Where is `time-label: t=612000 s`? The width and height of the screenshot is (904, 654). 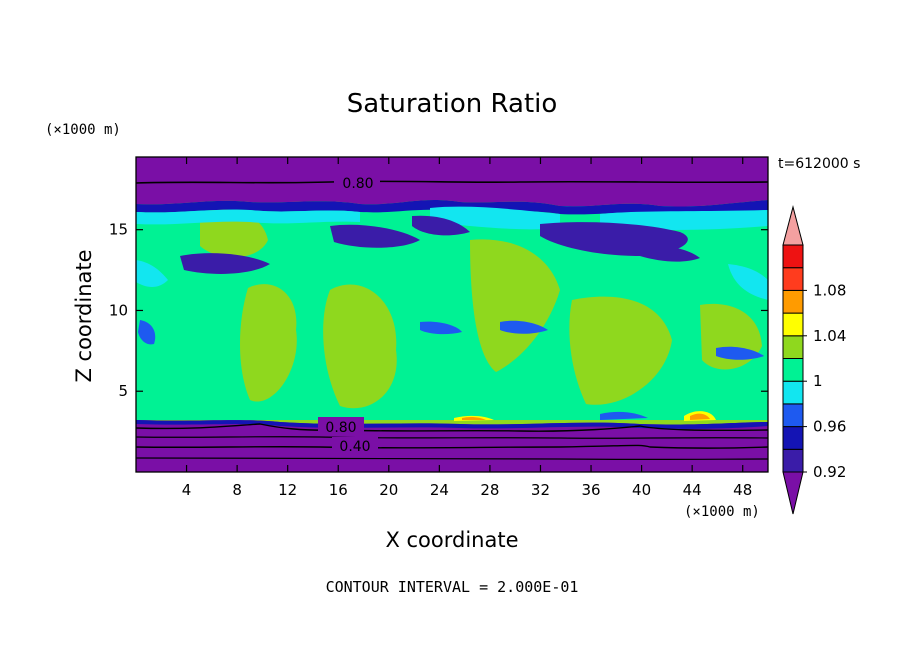
time-label: t=612000 s is located at coordinates (819, 164).